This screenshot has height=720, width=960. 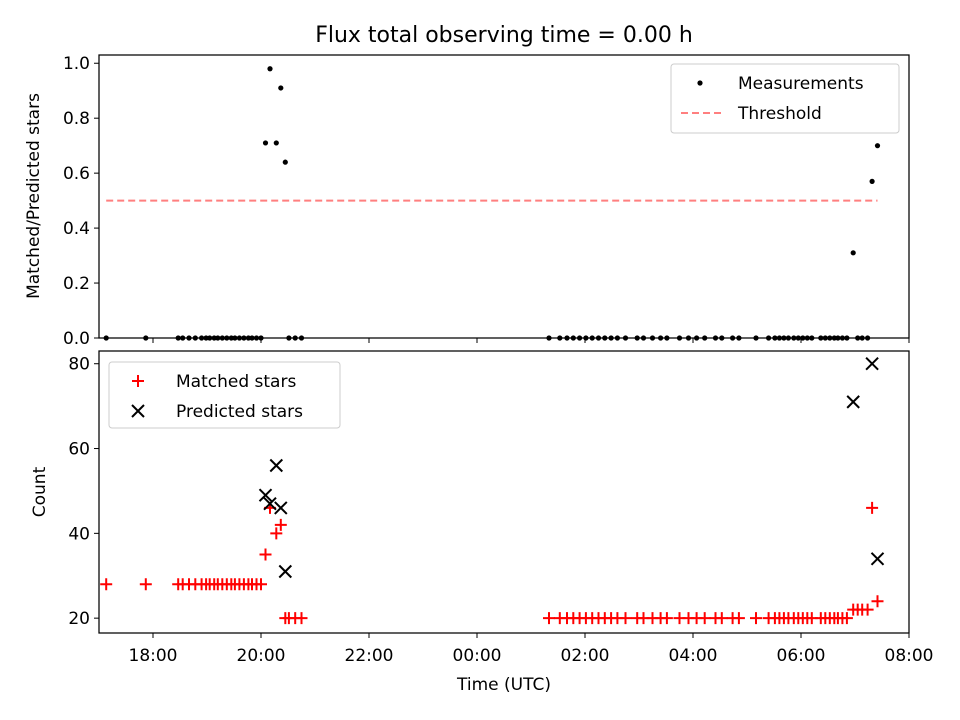 I want to click on y-tick-label: 20, so click(x=79, y=619).